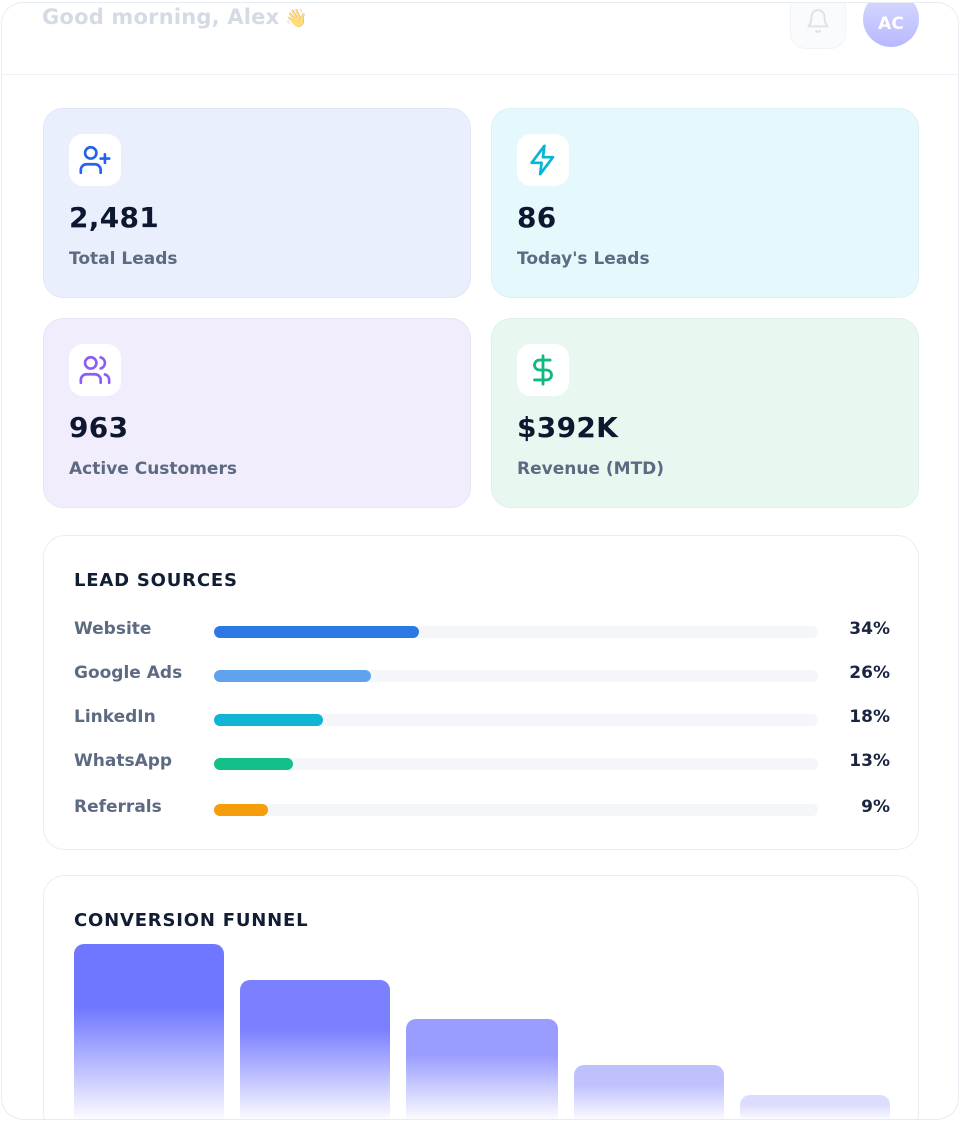  I want to click on lead-source-name: WhatsApp, so click(123, 761).